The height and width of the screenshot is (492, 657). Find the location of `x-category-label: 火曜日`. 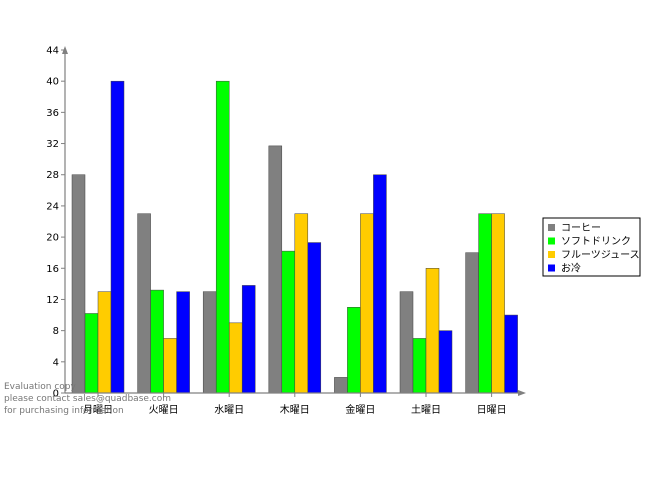

x-category-label: 火曜日 is located at coordinates (164, 410).